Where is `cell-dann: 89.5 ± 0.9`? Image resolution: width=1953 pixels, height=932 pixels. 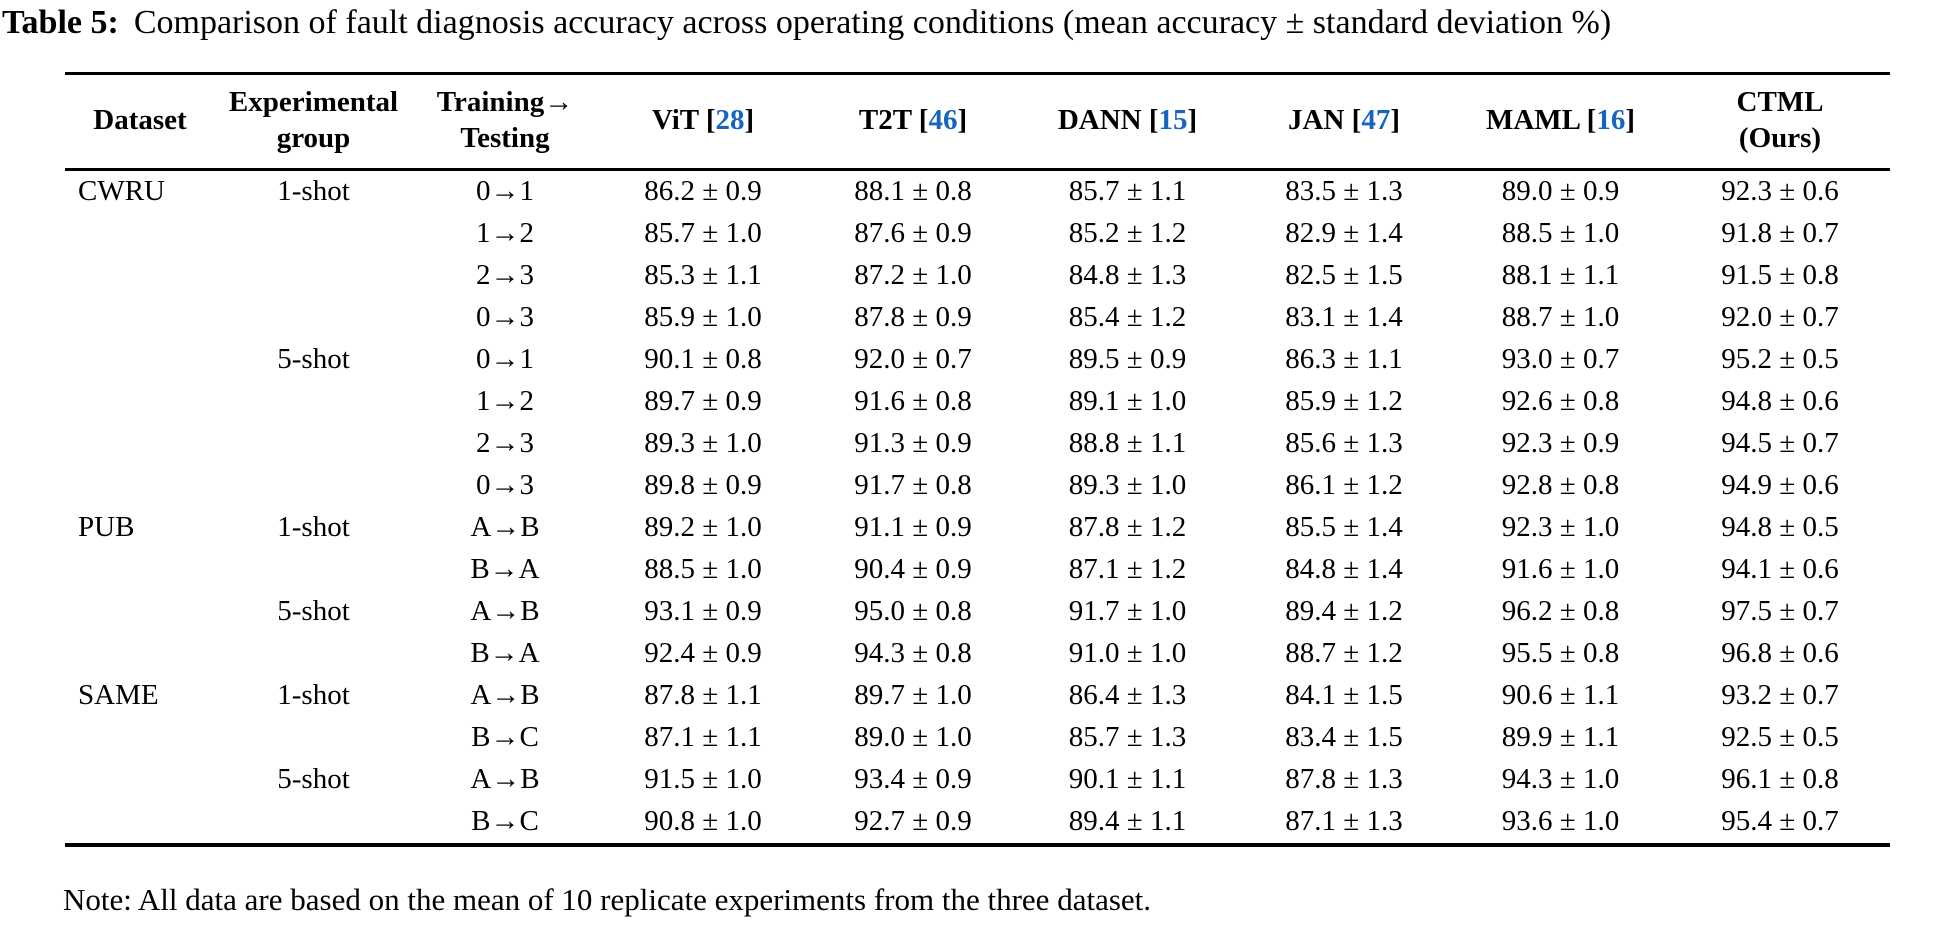
cell-dann: 89.5 ± 0.9 is located at coordinates (1127, 359).